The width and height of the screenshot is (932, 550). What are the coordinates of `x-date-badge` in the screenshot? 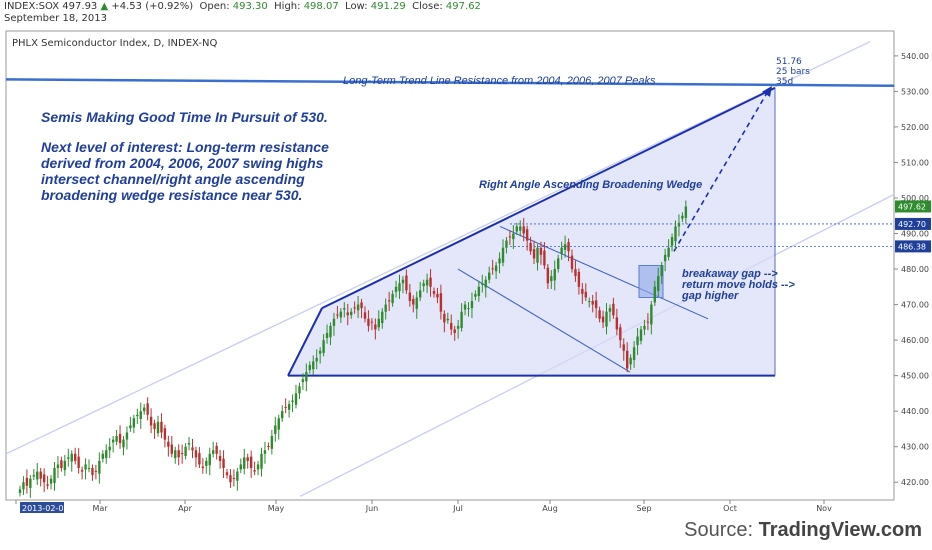 It's located at (42, 507).